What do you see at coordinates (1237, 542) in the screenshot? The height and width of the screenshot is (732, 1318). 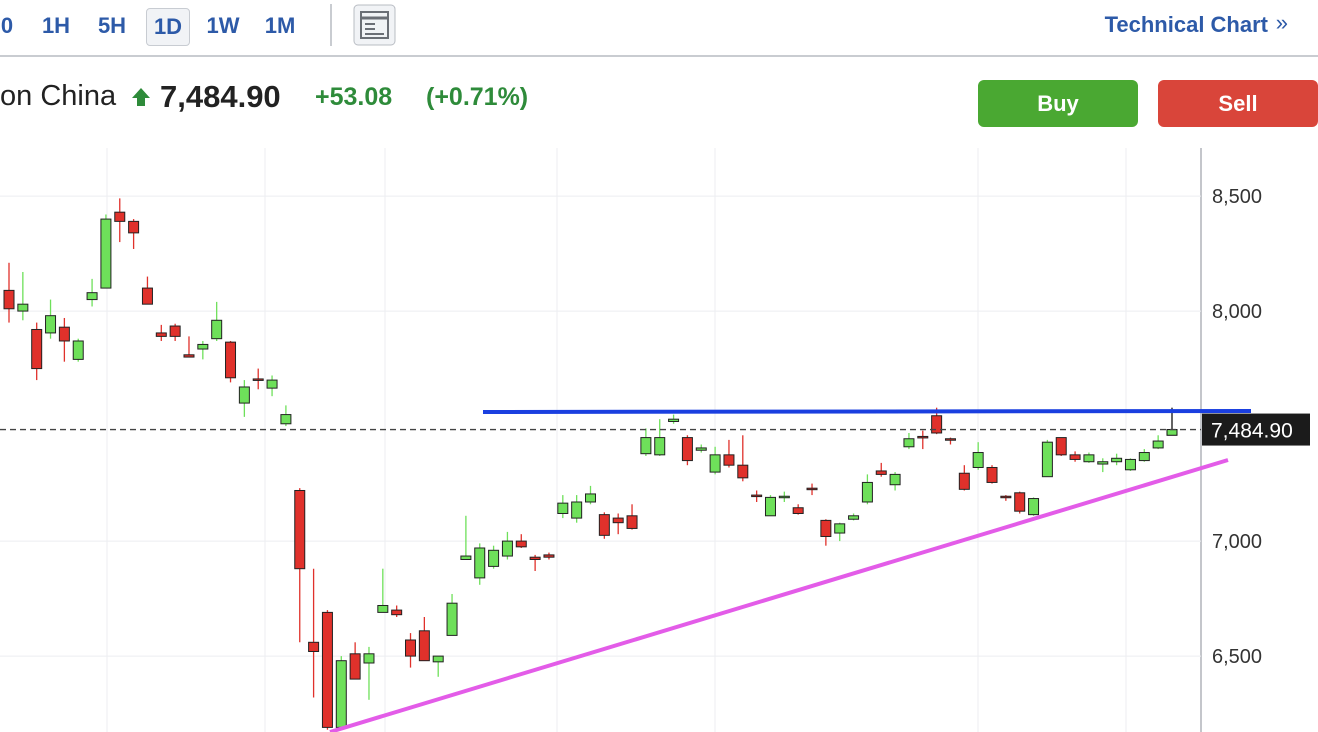 I see `y-tick-label: 7,000` at bounding box center [1237, 542].